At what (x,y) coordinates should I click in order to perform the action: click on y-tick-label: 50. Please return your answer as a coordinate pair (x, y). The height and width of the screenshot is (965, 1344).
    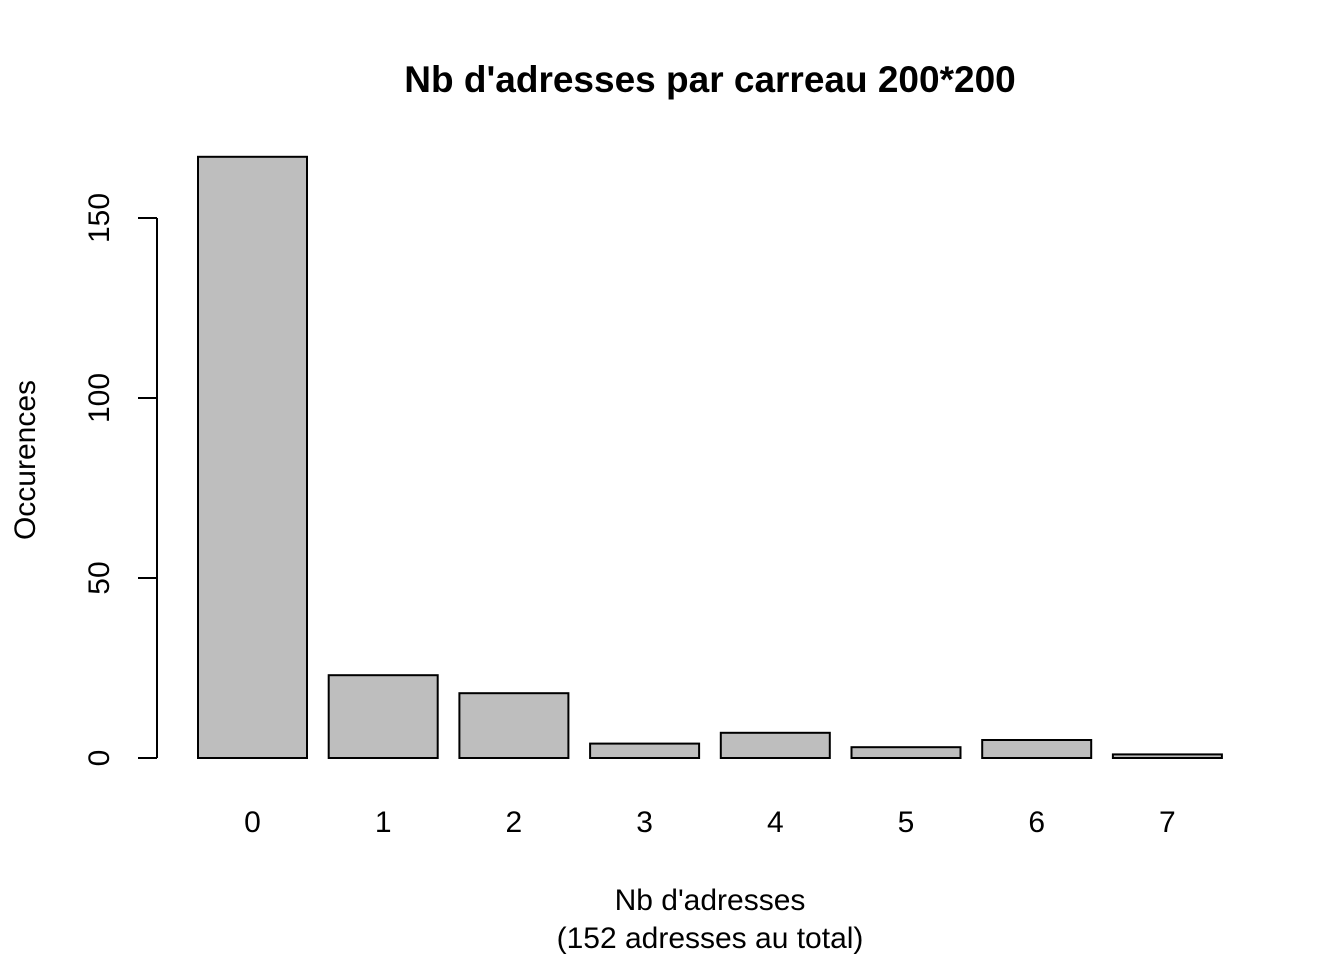
    Looking at the image, I should click on (99, 577).